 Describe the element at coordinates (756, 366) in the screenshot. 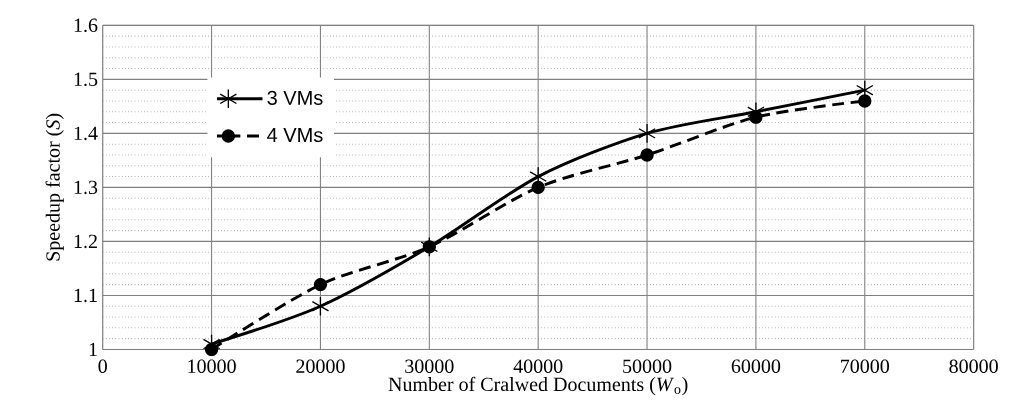

I see `x-tick-label: 60000` at that location.